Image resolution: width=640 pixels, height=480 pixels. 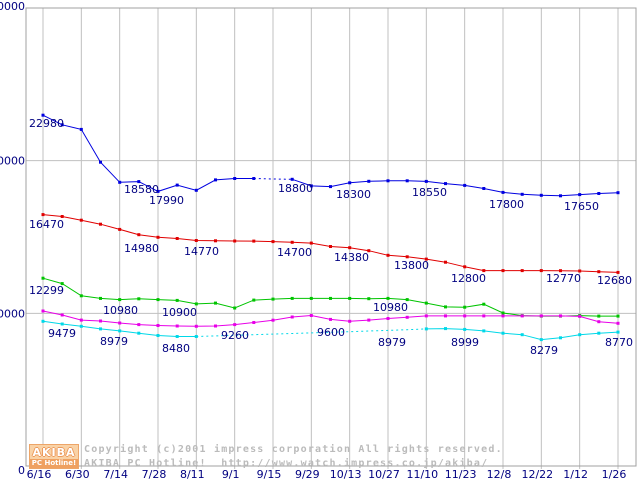 What do you see at coordinates (12, 161) in the screenshot?
I see `y-tick-label: 20000` at bounding box center [12, 161].